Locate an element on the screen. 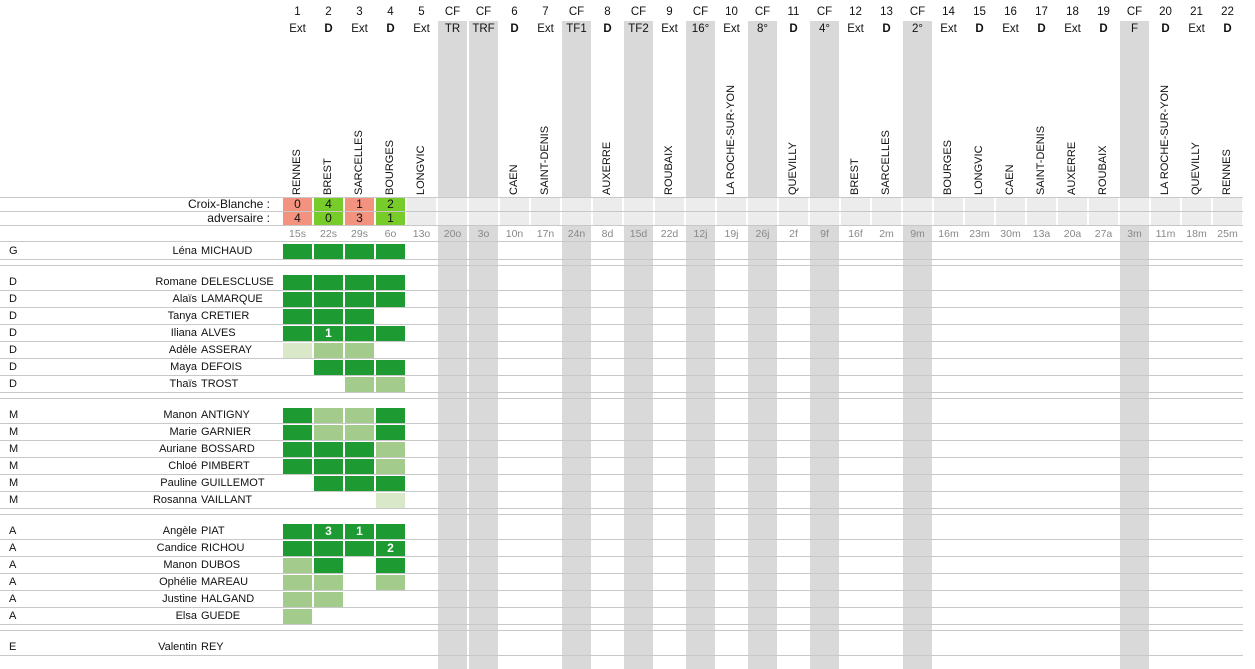 The width and height of the screenshot is (1255, 669). player-first-name: Alaïs is located at coordinates (184, 299).